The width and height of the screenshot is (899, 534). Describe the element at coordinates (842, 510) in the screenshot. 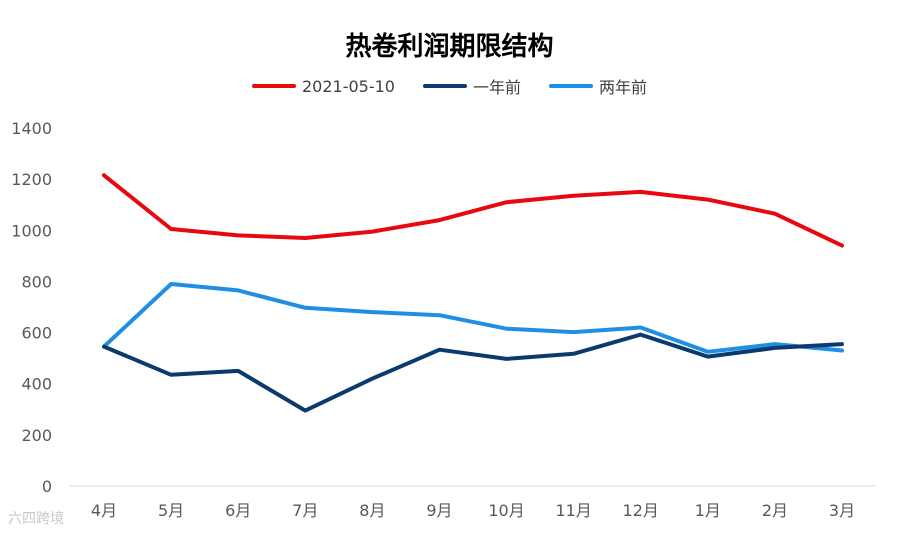

I see `x-tick-label: 3月` at that location.